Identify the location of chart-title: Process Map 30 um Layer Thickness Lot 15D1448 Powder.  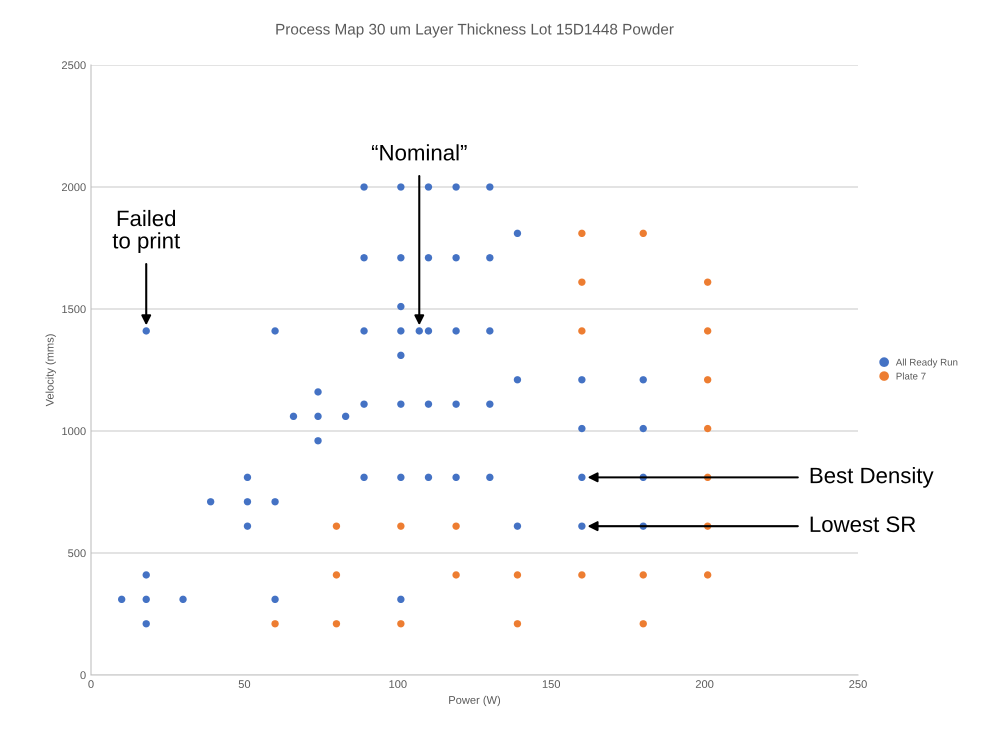
(475, 30).